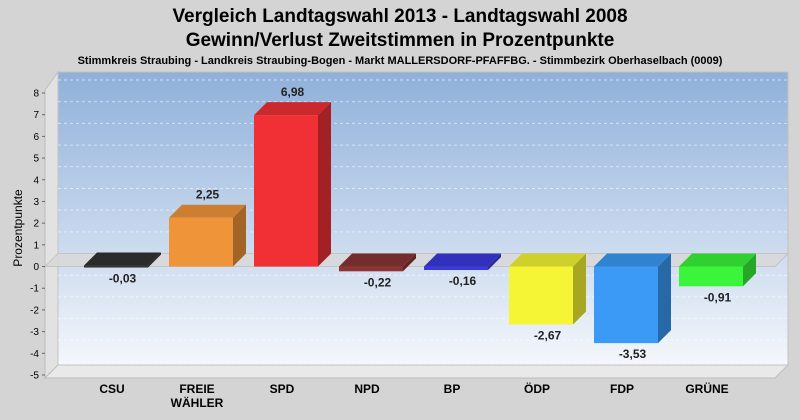  I want to click on y-tick-label: 1, so click(36, 245).